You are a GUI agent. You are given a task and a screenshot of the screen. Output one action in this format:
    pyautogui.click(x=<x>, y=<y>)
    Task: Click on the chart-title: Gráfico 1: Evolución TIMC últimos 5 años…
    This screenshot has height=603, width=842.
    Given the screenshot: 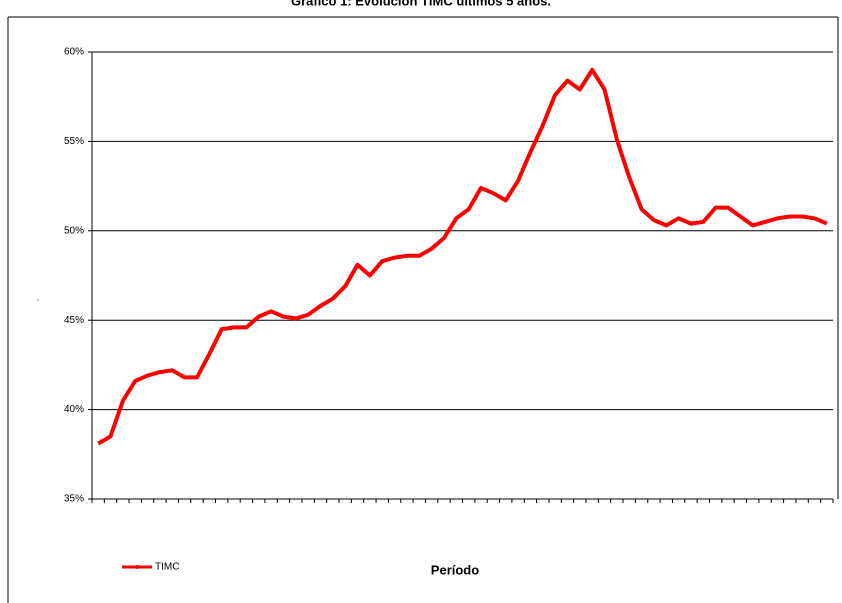 What is the action you would take?
    pyautogui.click(x=421, y=4)
    